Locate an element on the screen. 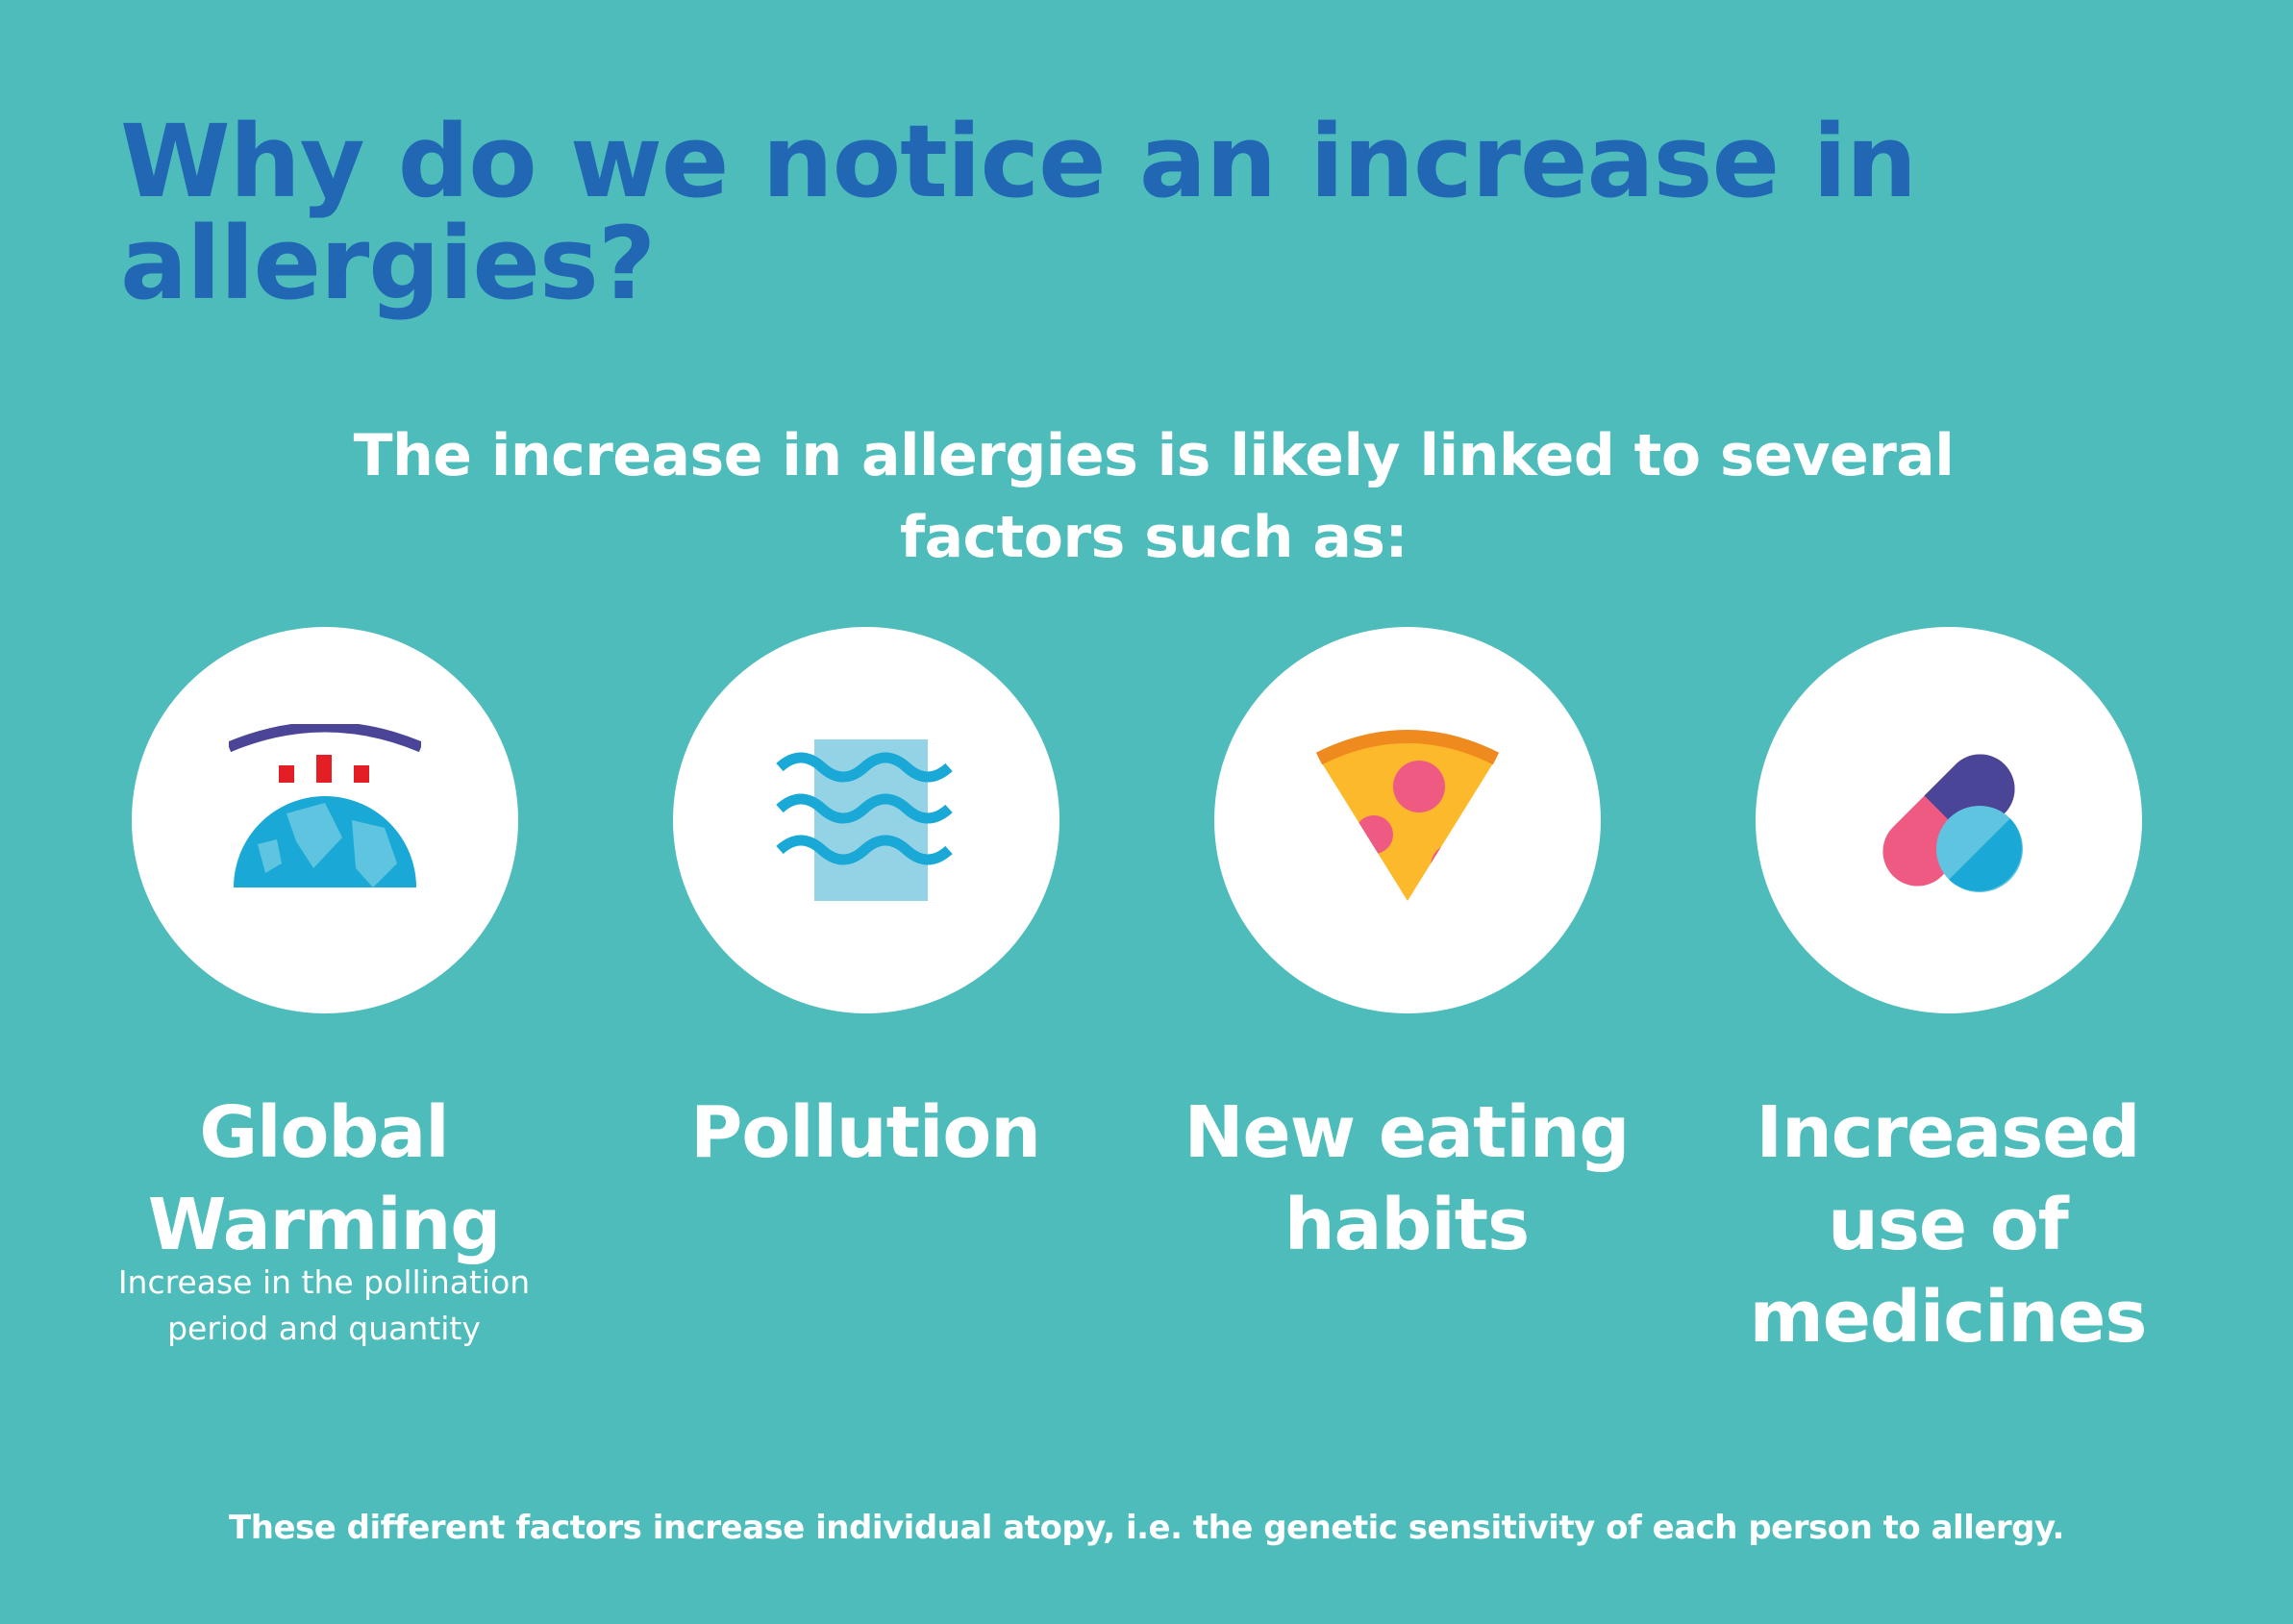  pollution-waves-icon is located at coordinates (864, 820).